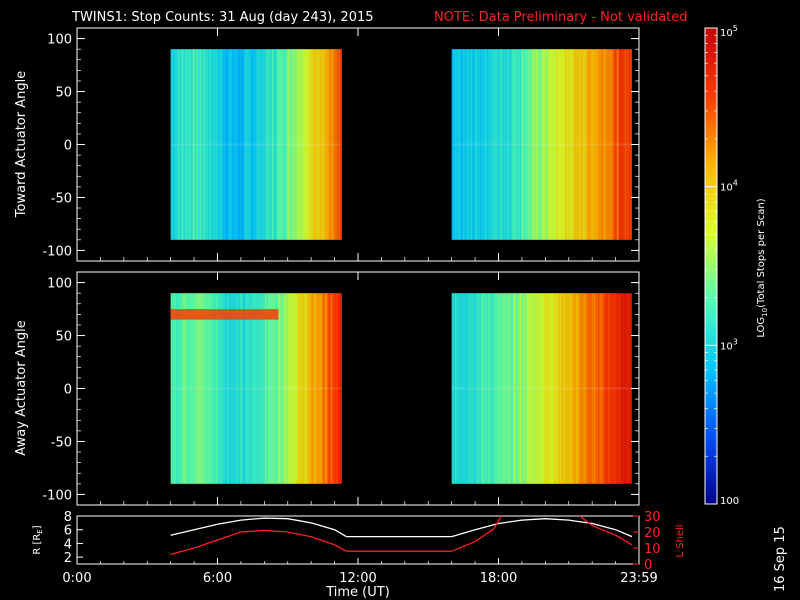 This screenshot has height=600, width=800. Describe the element at coordinates (256, 388) in the screenshot. I see `heatmap-zero-line` at that location.